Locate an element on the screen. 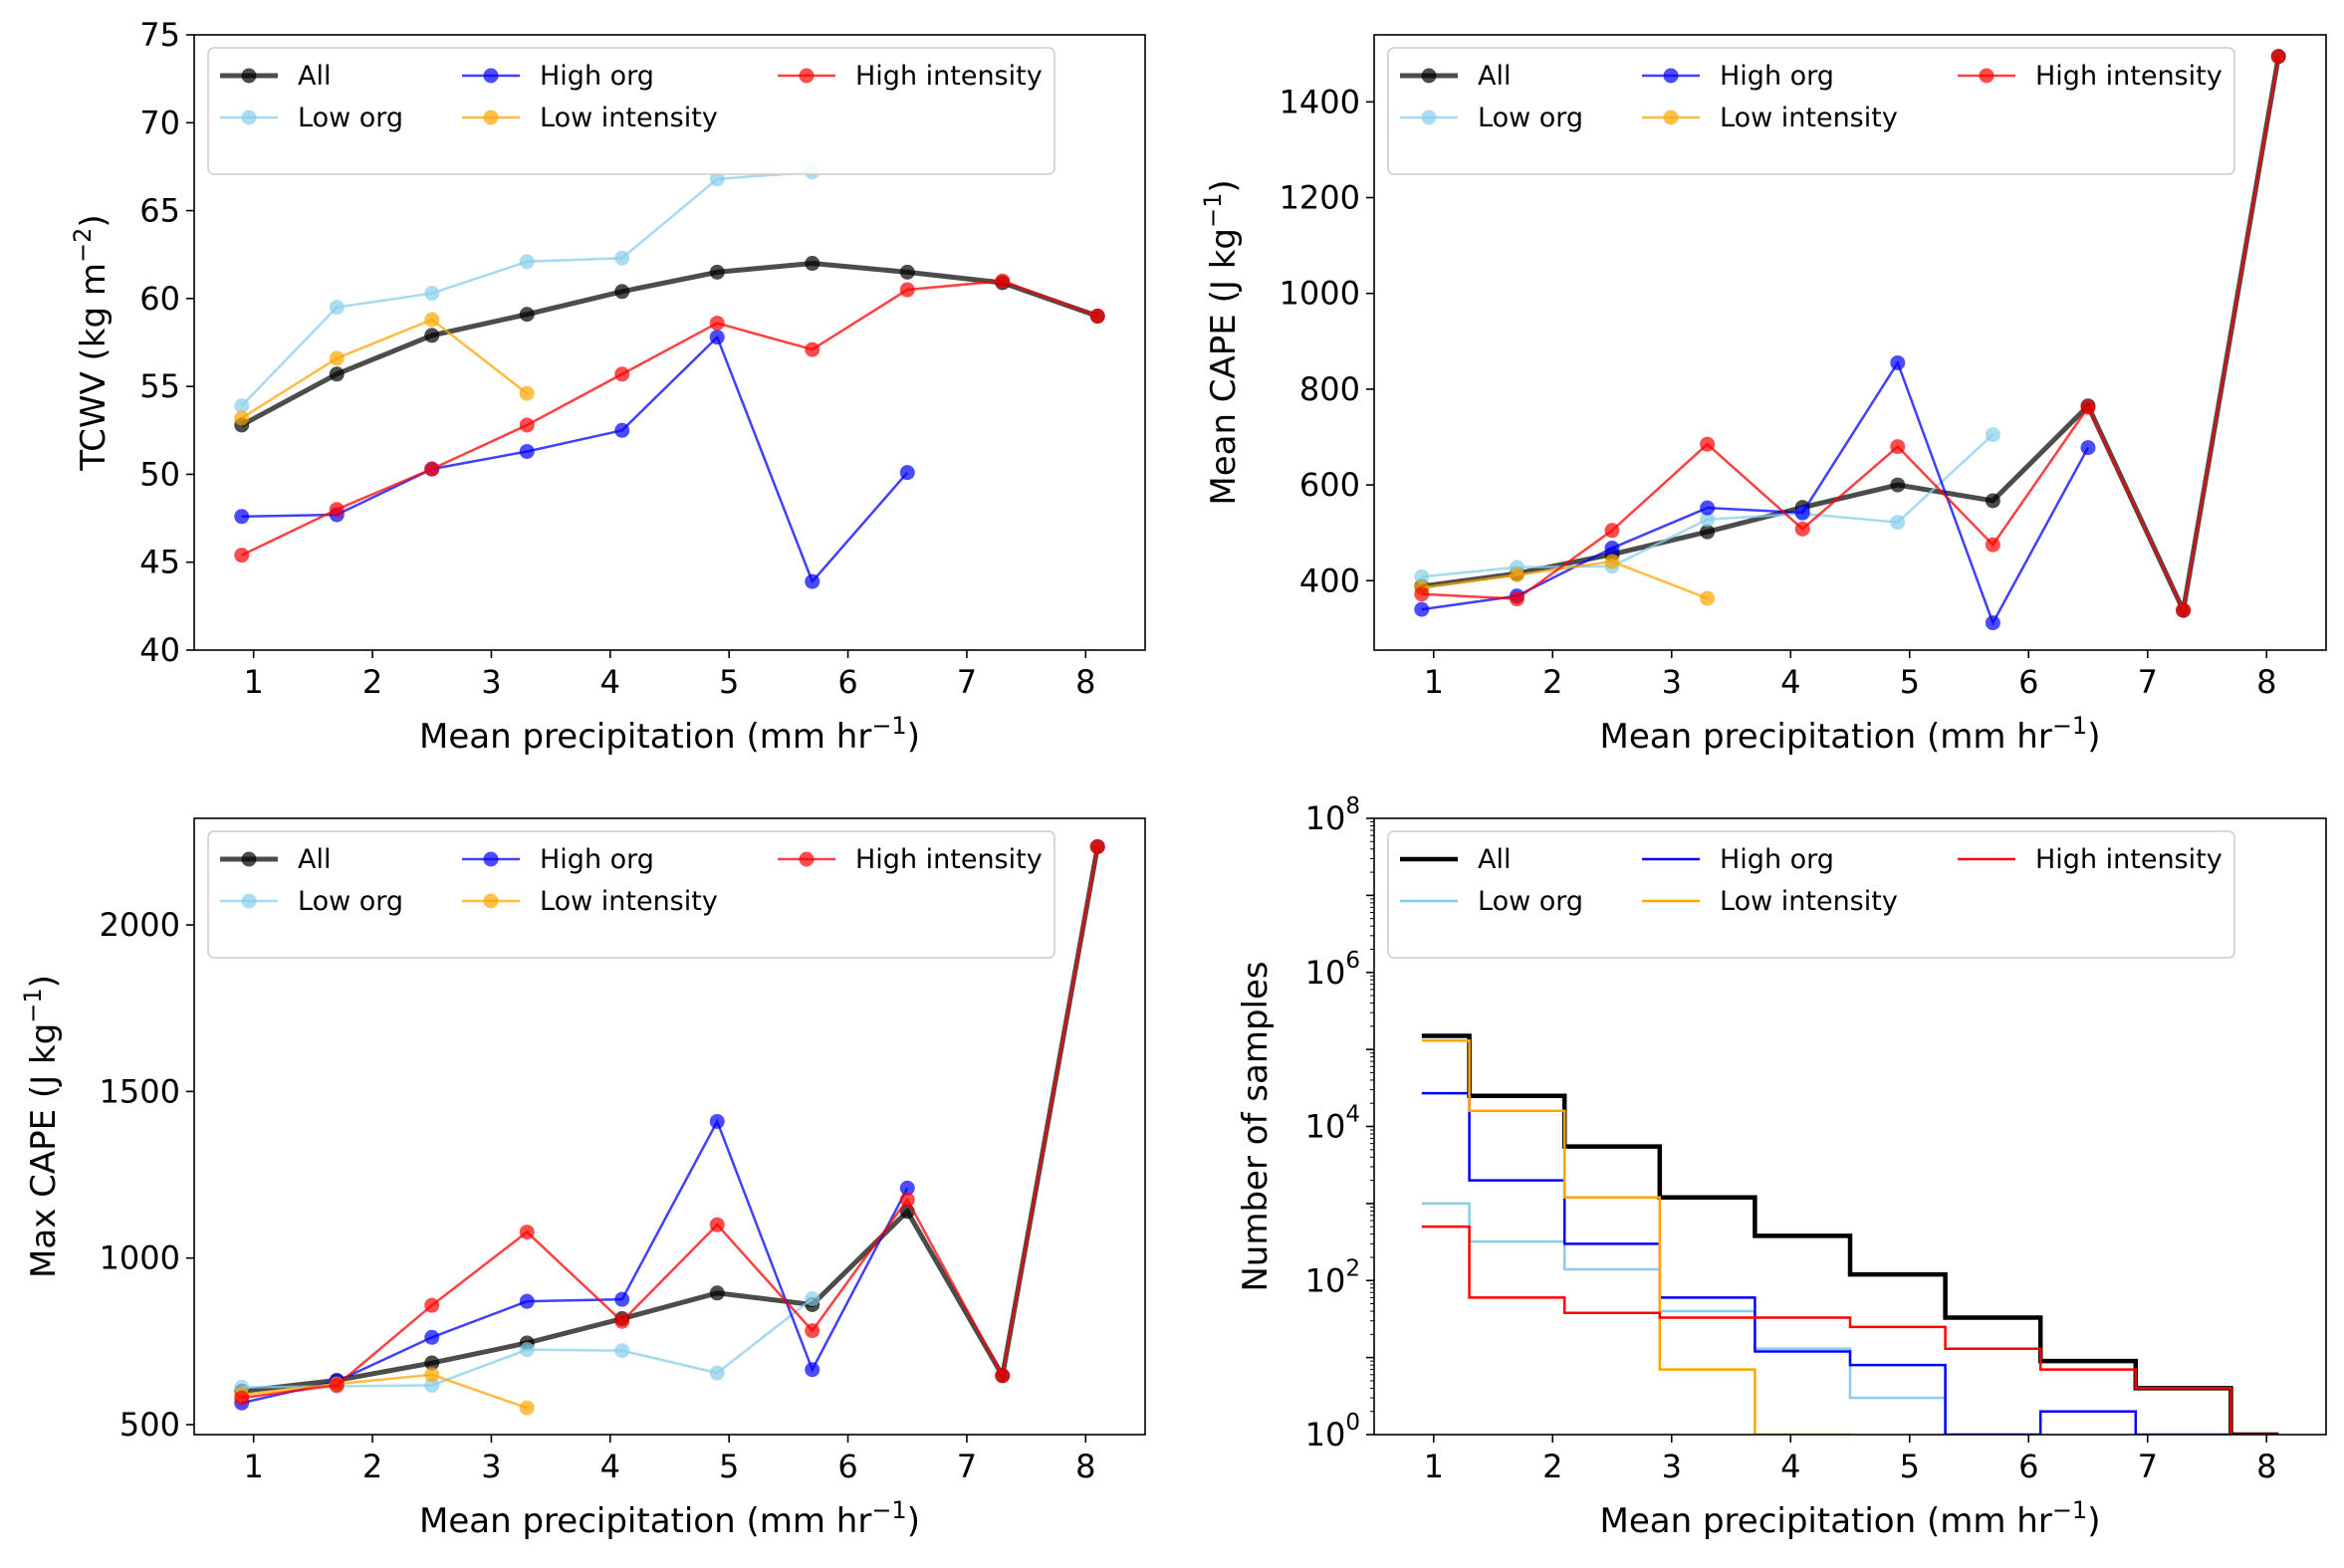 This screenshot has width=2344, height=1568. y-tick-label: 50 is located at coordinates (159, 474).